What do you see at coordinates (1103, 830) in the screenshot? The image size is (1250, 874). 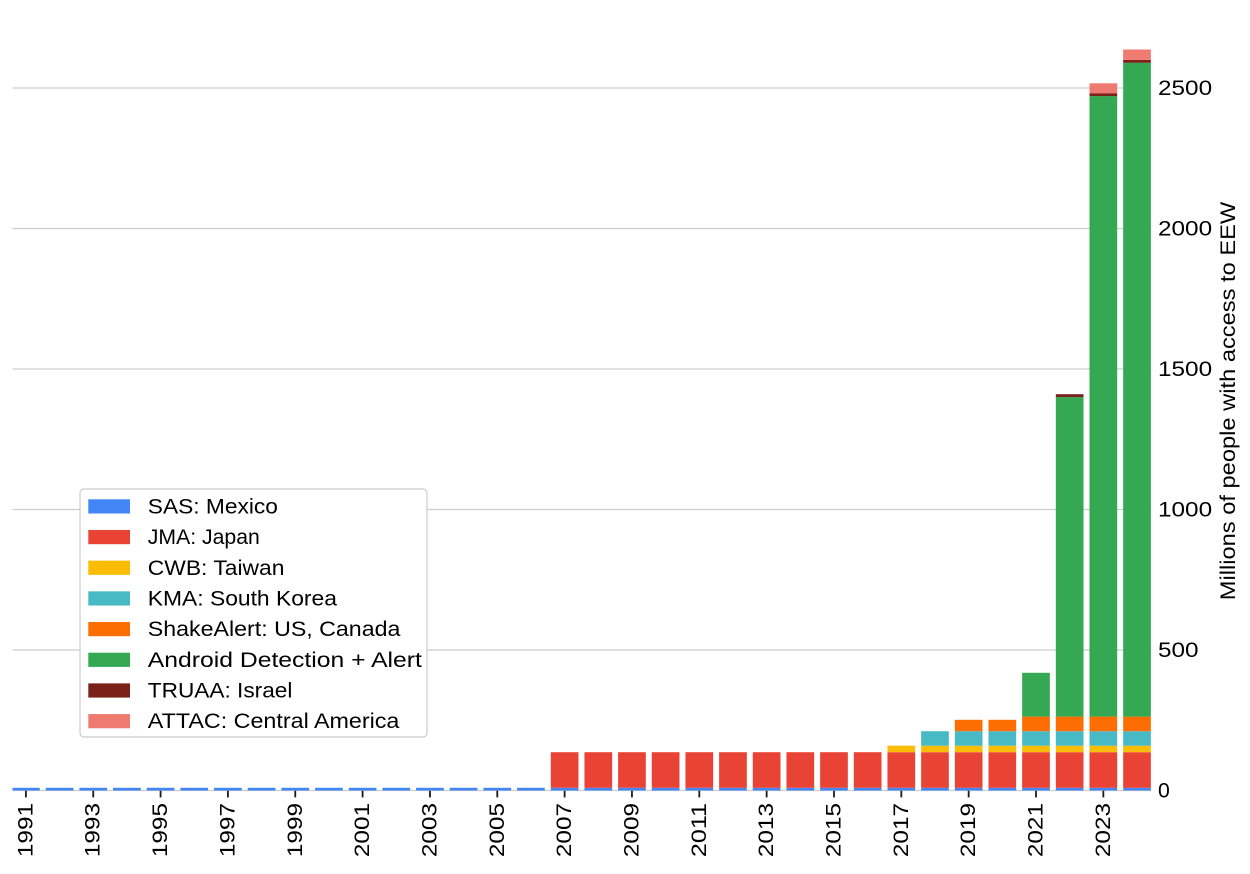 I see `svg-text: 2023` at bounding box center [1103, 830].